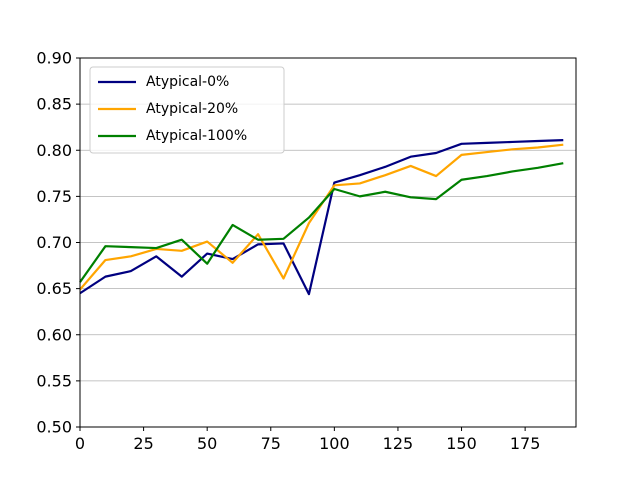 The height and width of the screenshot is (480, 640). I want to click on y-tick-label: 0.75, so click(54, 196).